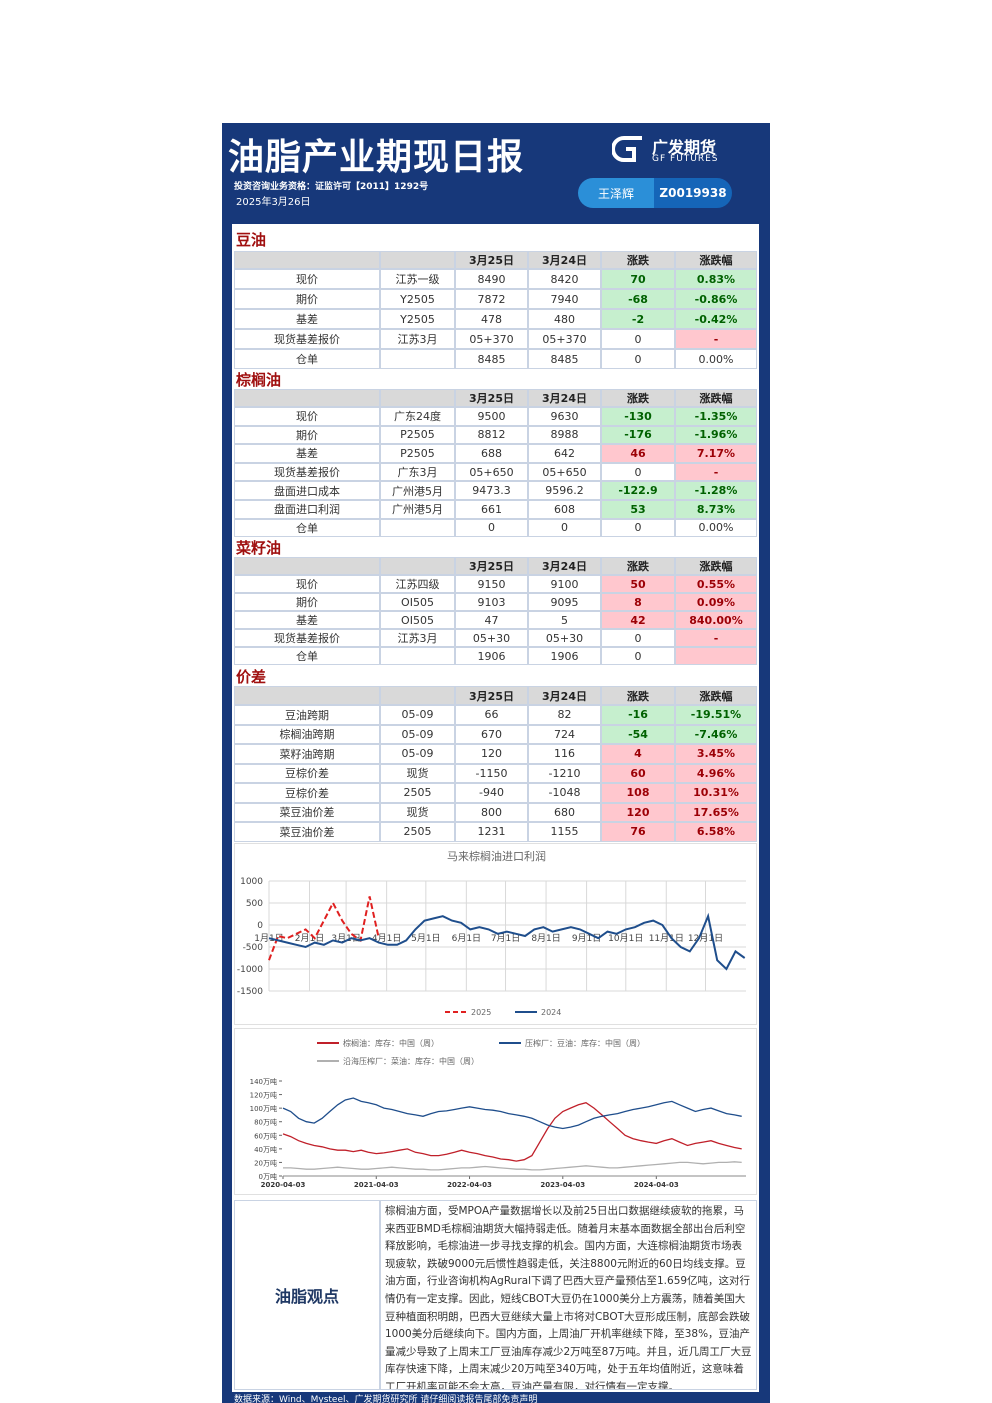  What do you see at coordinates (638, 398) in the screenshot?
I see `table-header-cell: 涨跌` at bounding box center [638, 398].